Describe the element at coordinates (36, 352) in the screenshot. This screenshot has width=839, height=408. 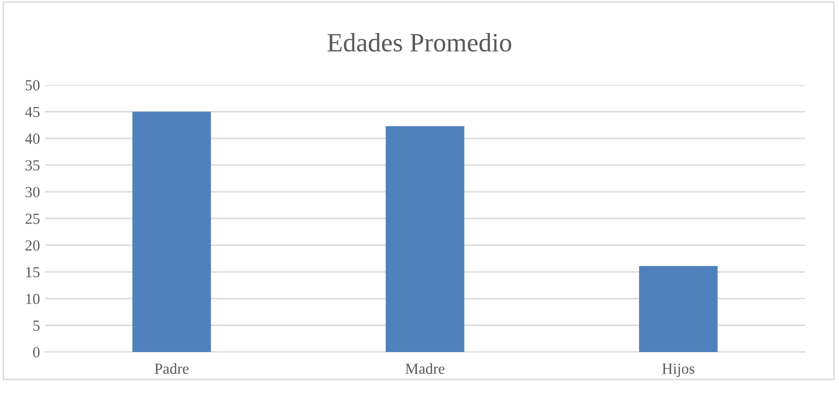
I see `y-tick-label: 0` at that location.